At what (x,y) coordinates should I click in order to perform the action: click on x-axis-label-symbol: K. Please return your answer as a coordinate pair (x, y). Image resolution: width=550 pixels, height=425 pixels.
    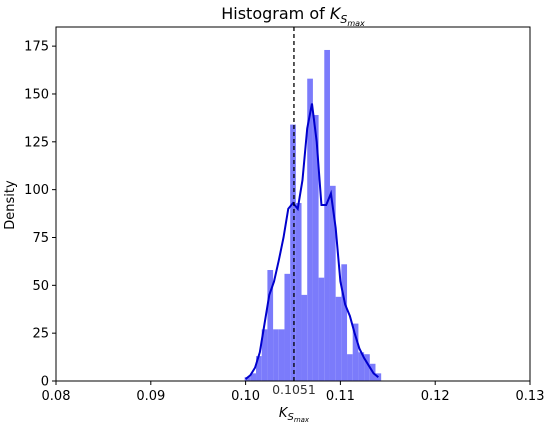
    Looking at the image, I should click on (284, 413).